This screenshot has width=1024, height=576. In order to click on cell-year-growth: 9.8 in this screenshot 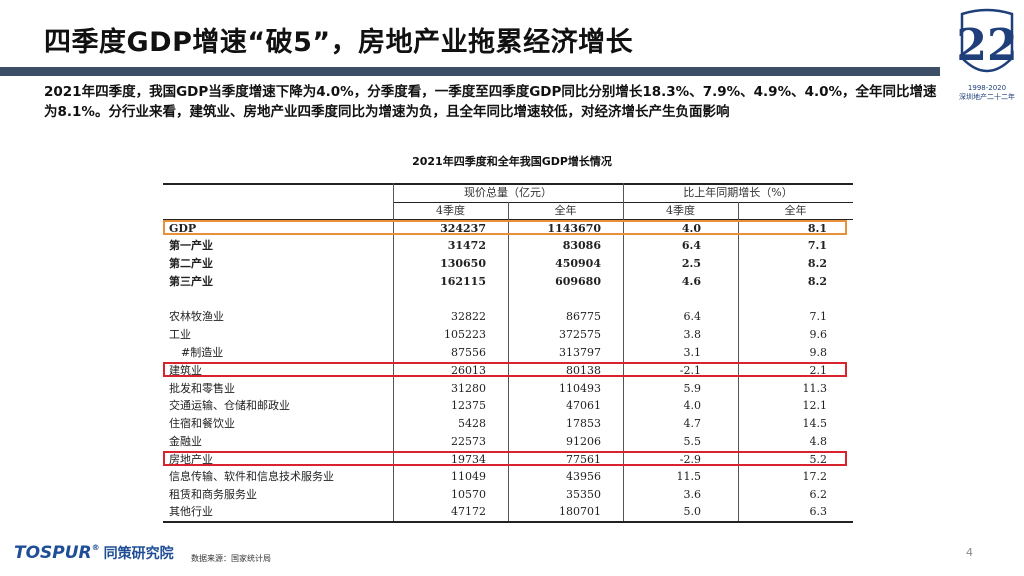, I will do `click(818, 352)`.